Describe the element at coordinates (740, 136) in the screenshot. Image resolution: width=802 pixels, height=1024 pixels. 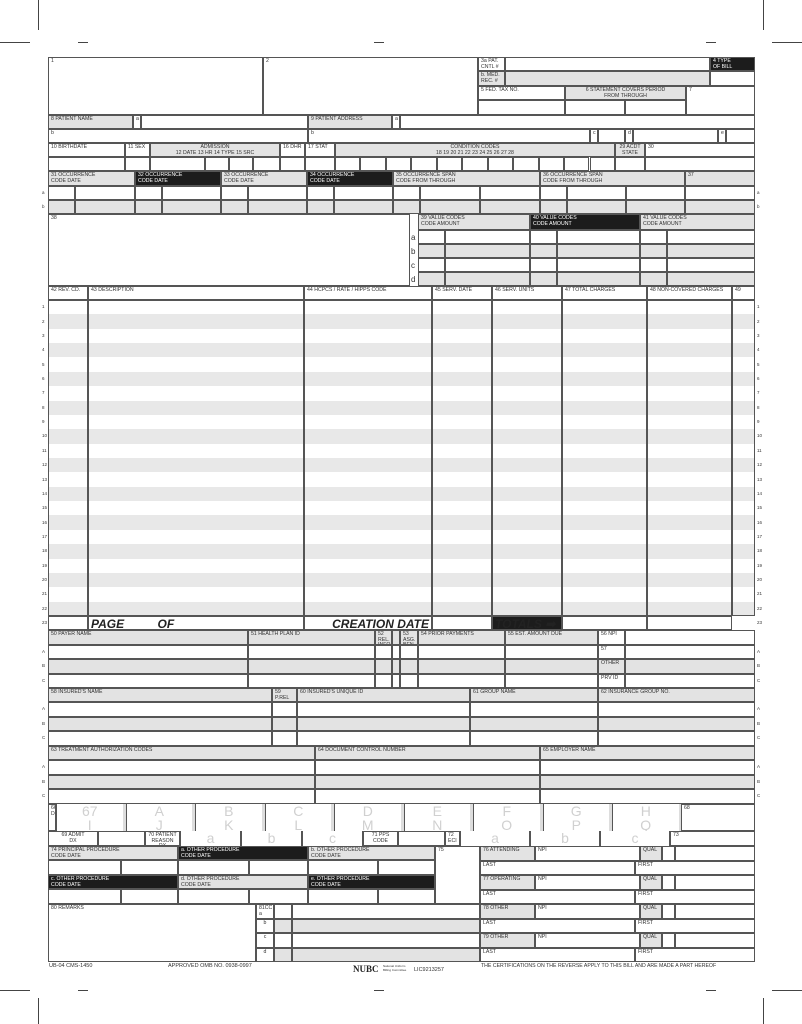
I see `address-country-input` at that location.